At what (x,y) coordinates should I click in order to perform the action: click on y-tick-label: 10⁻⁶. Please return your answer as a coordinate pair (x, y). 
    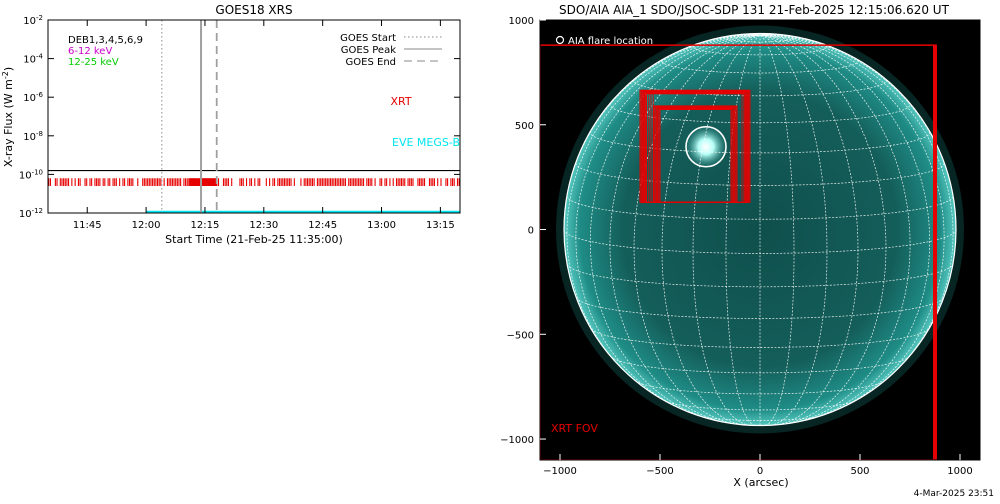
    Looking at the image, I should click on (33, 97).